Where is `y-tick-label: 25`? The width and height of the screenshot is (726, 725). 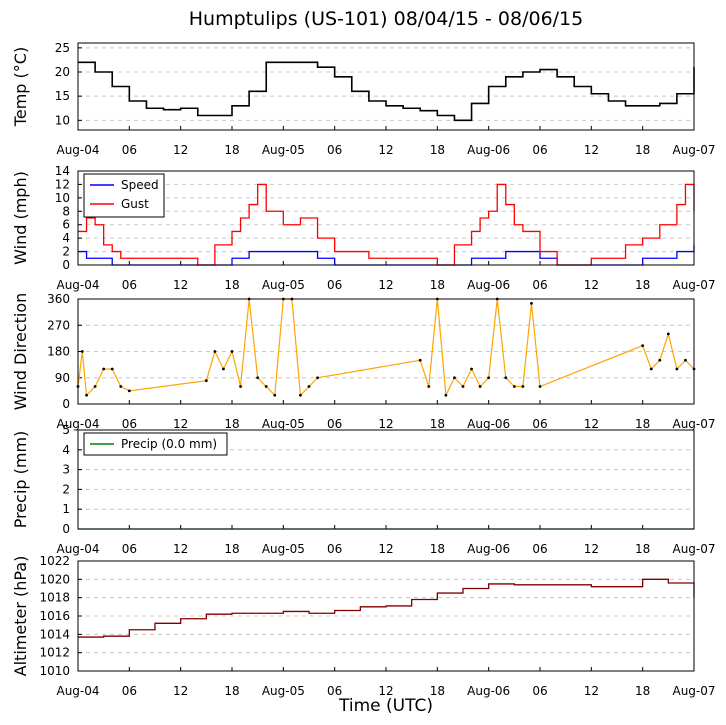 y-tick-label: 25 is located at coordinates (62, 48).